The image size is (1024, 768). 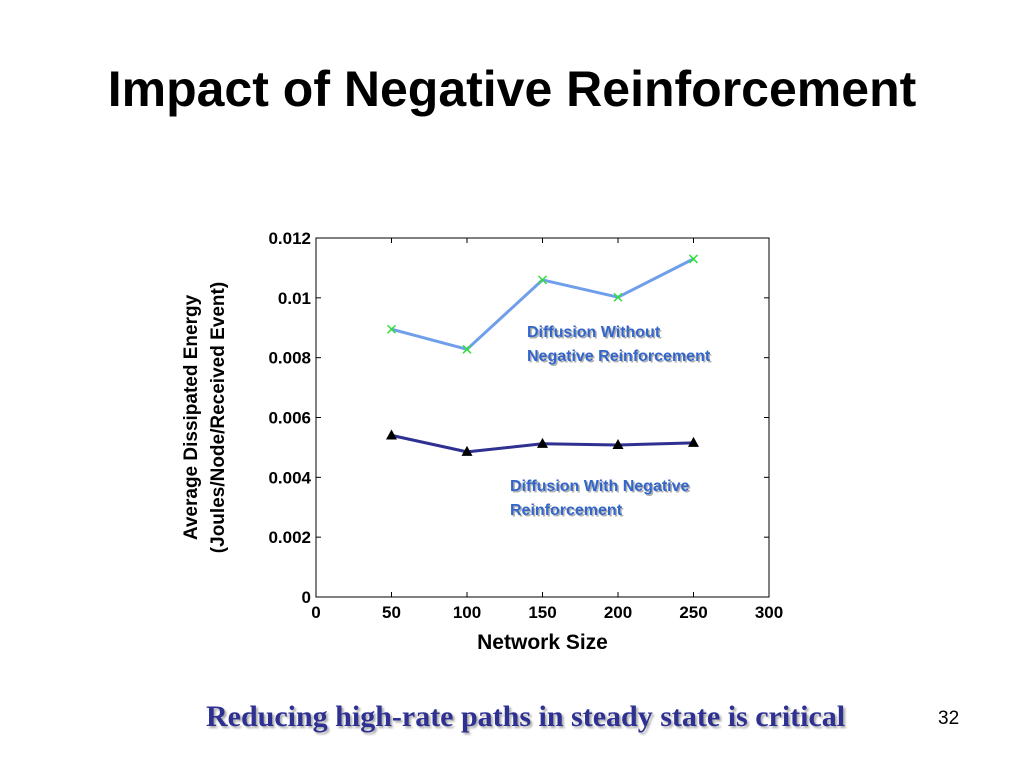 I want to click on annotation-text: Diffusion With Negative, so click(x=600, y=486).